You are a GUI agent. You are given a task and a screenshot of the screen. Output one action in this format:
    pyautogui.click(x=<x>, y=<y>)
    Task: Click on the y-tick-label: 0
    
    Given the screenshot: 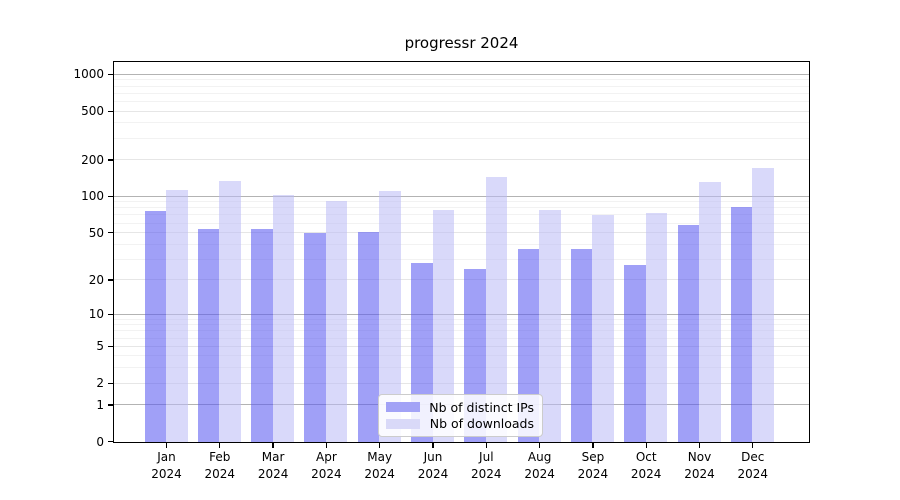 What is the action you would take?
    pyautogui.click(x=100, y=441)
    